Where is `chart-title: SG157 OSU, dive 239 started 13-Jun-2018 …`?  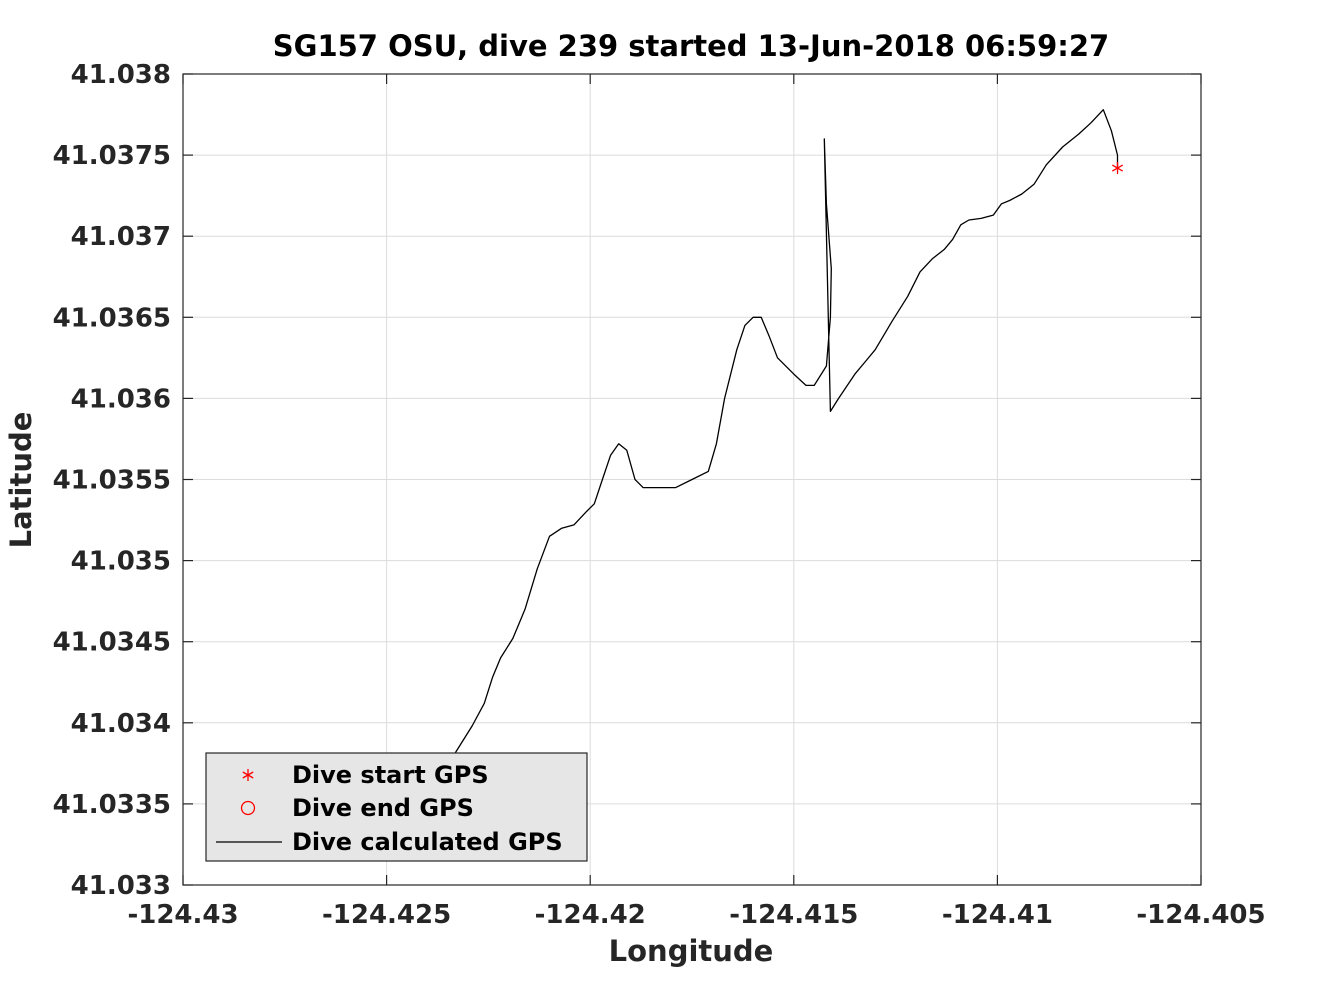
chart-title: SG157 OSU, dive 239 started 13-Jun-2018 … is located at coordinates (691, 46).